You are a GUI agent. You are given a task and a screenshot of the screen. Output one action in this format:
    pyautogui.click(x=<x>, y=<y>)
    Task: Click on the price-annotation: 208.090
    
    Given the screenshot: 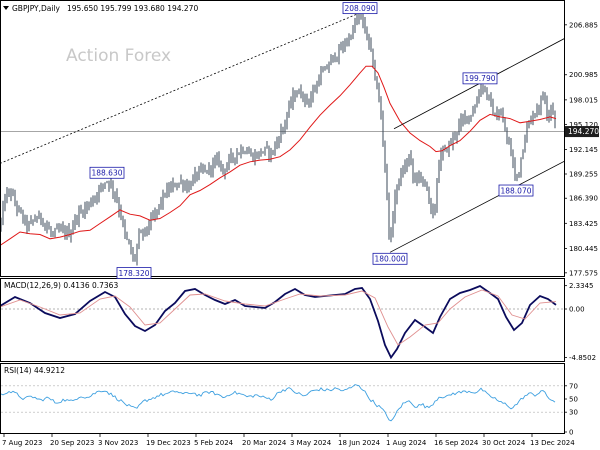 What is the action you would take?
    pyautogui.click(x=360, y=8)
    